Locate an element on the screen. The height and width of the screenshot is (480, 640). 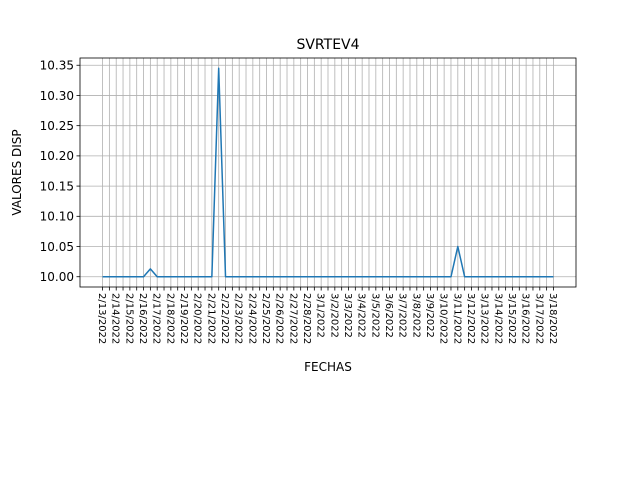
x-tick-label: 3/13/2022 is located at coordinates (484, 318).